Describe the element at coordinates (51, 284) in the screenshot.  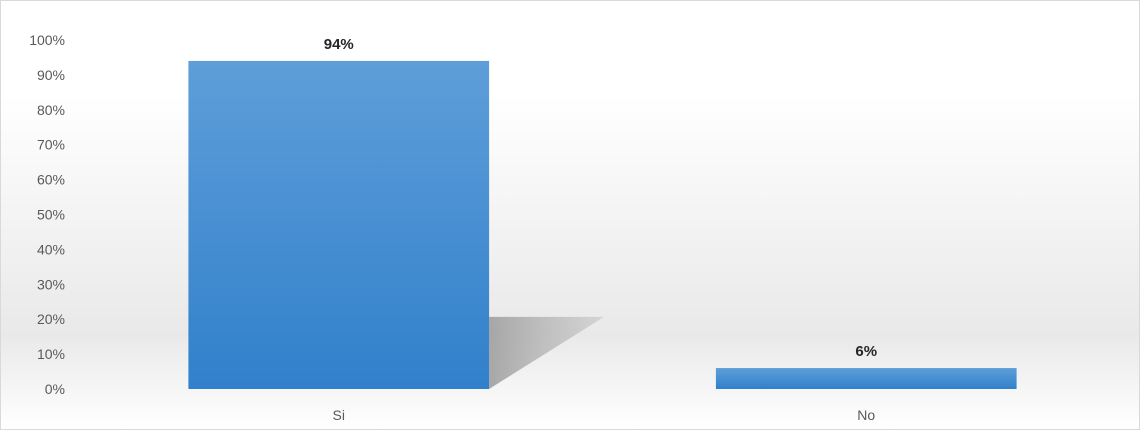
I see `y-tick-label: 30%` at that location.